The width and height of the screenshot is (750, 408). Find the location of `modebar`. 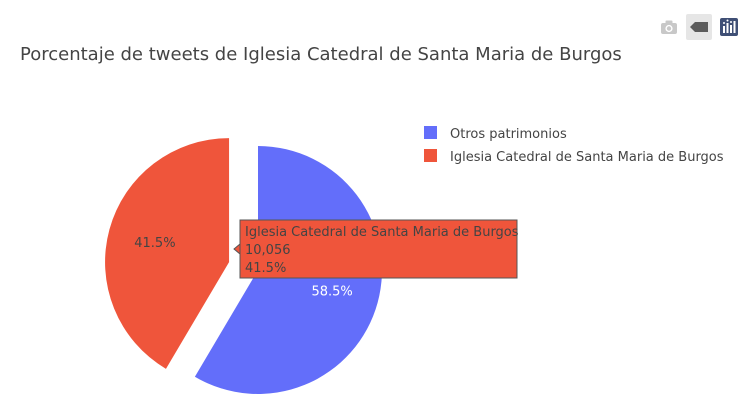

modebar is located at coordinates (699, 27).